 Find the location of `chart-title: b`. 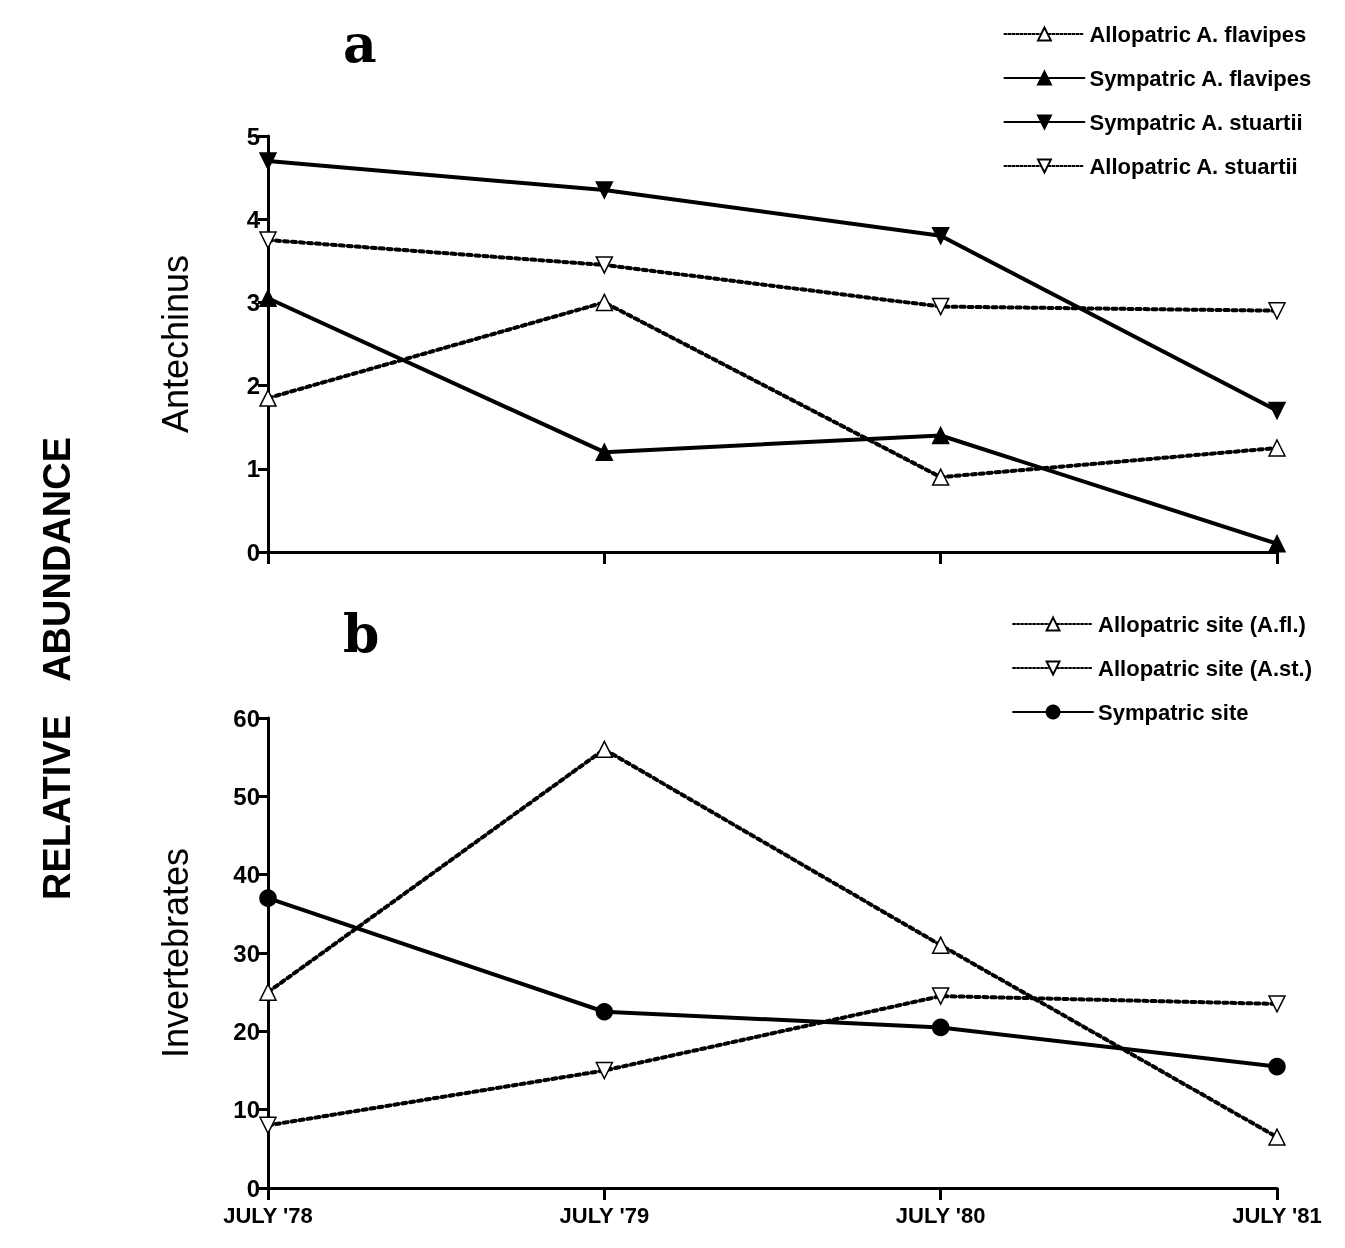

chart-title: b is located at coordinates (361, 633).